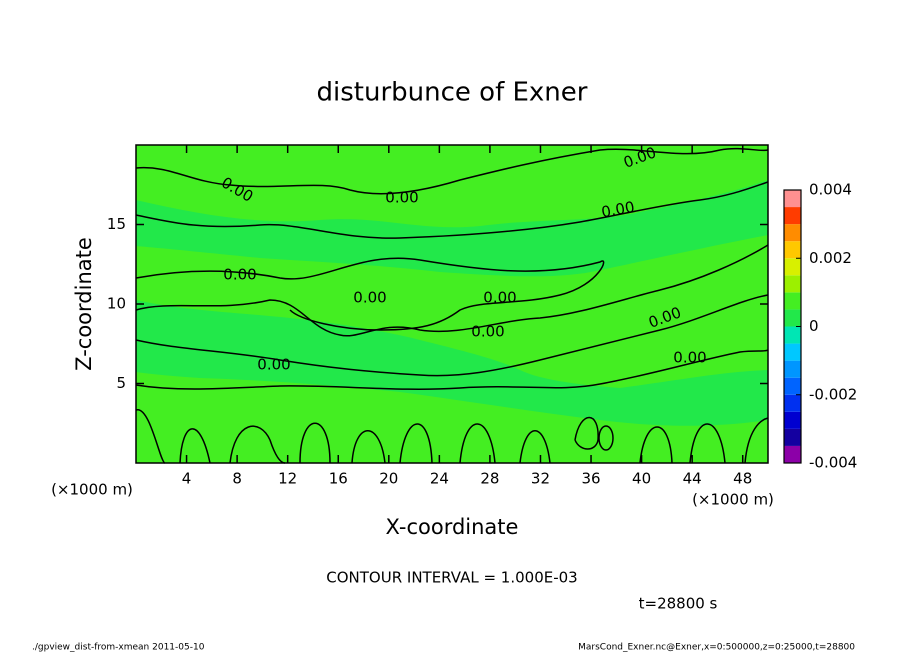 The height and width of the screenshot is (654, 904). What do you see at coordinates (742, 479) in the screenshot?
I see `x-tick-label: 48` at bounding box center [742, 479].